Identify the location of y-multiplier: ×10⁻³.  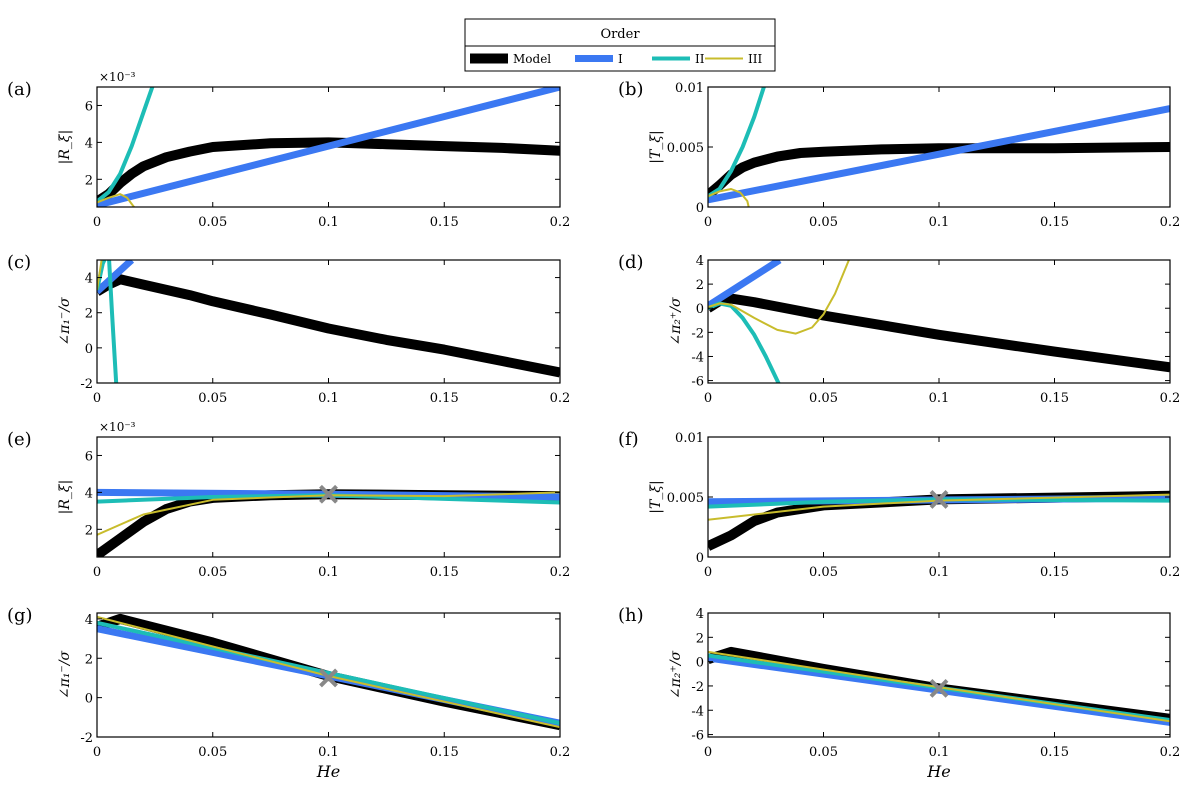
(117, 427).